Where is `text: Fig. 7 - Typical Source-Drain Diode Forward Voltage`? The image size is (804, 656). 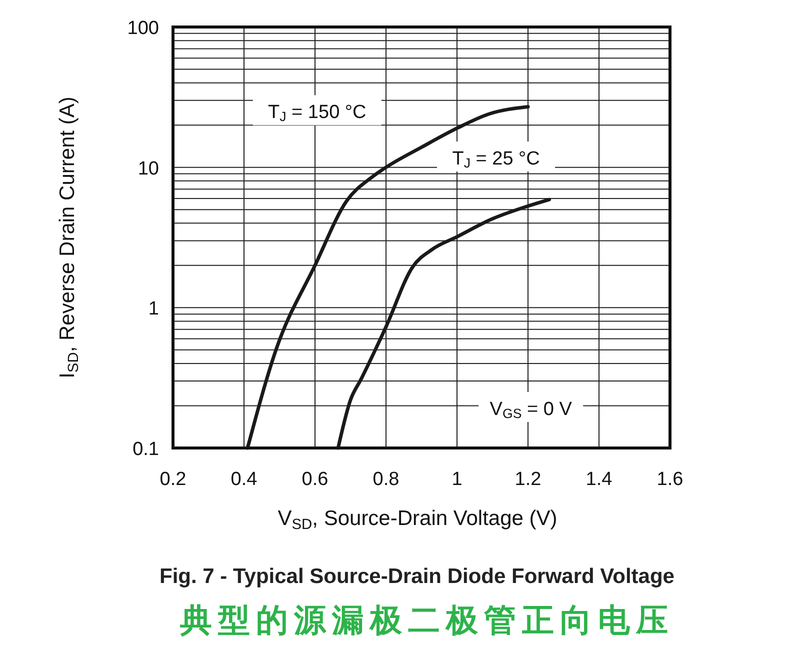
text: Fig. 7 - Typical Source-Drain Diode Forward Voltage is located at coordinates (417, 576).